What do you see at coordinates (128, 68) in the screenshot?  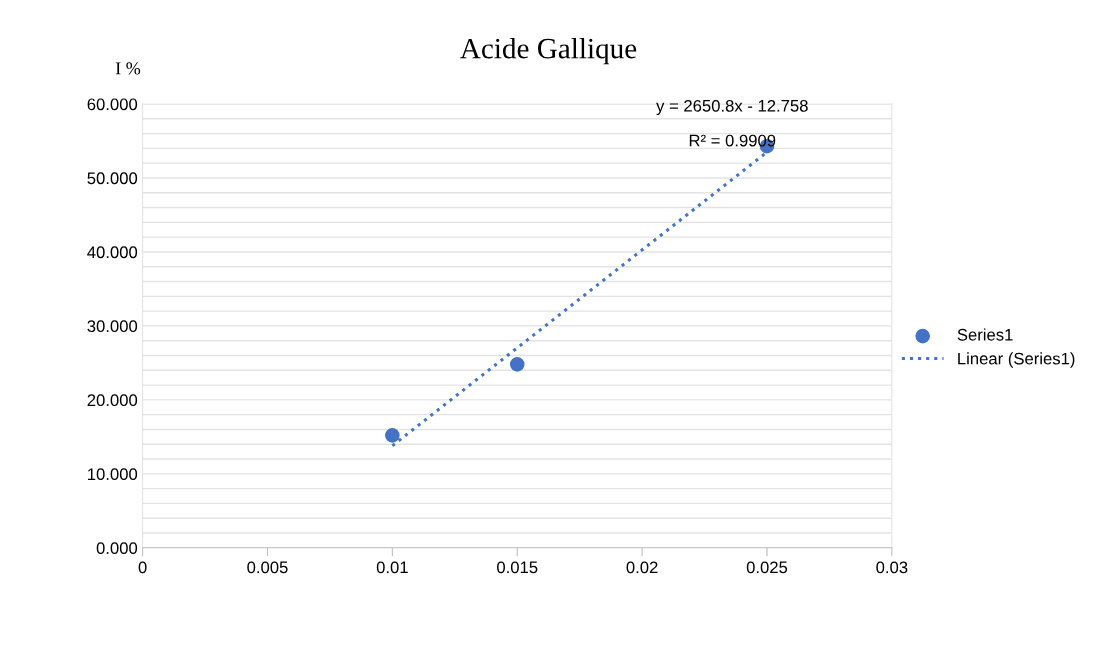 I see `y-axis-title: I %` at bounding box center [128, 68].